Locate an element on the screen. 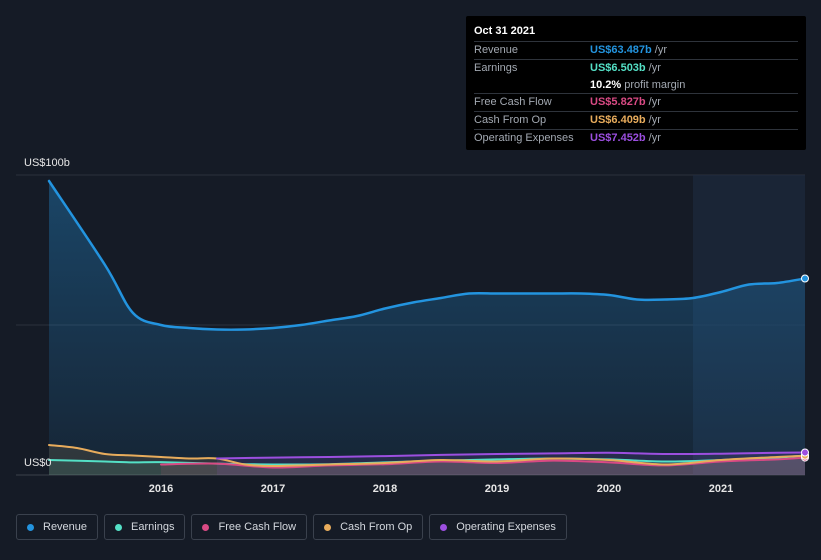 The image size is (821, 560). tooltip-row-revenue: Revenue US$63.487b /yr is located at coordinates (636, 50).